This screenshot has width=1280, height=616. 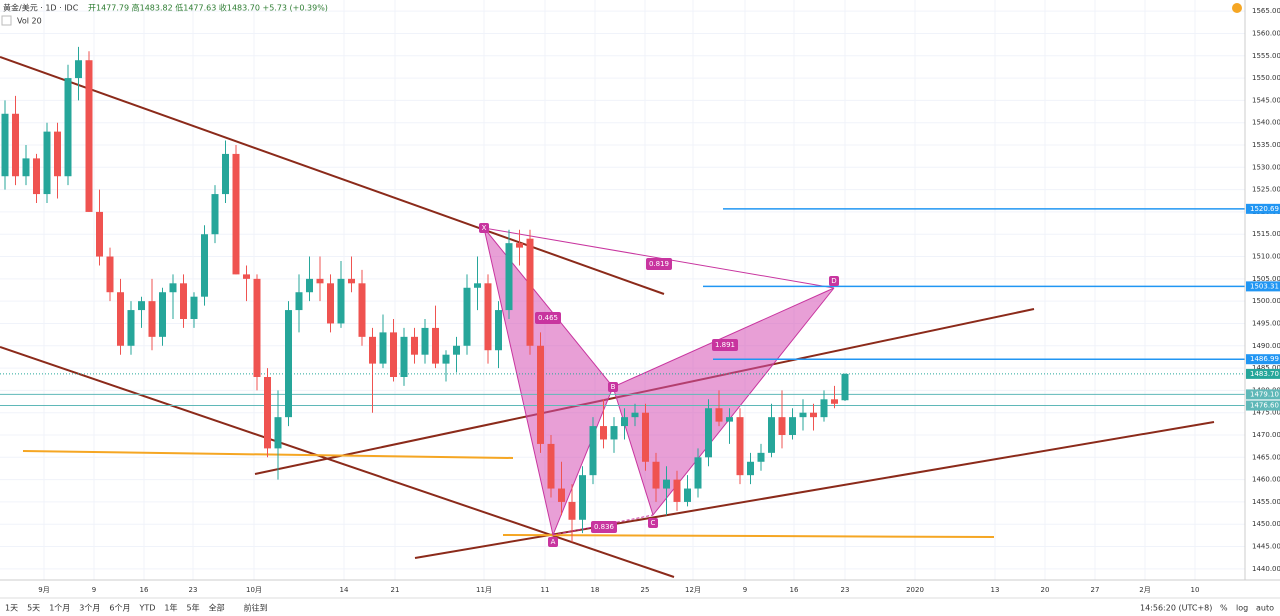 What do you see at coordinates (484, 590) in the screenshot?
I see `x-tick-label: 11月` at bounding box center [484, 590].